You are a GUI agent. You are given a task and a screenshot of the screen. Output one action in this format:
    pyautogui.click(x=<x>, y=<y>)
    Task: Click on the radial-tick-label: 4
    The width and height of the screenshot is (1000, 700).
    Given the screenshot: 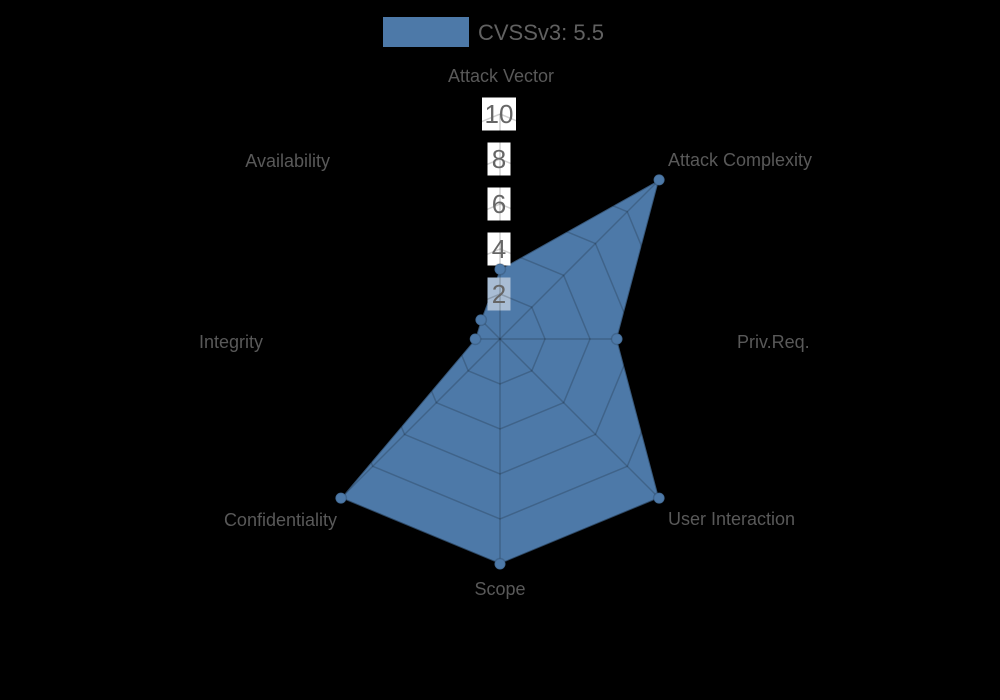 What is the action you would take?
    pyautogui.click(x=499, y=249)
    